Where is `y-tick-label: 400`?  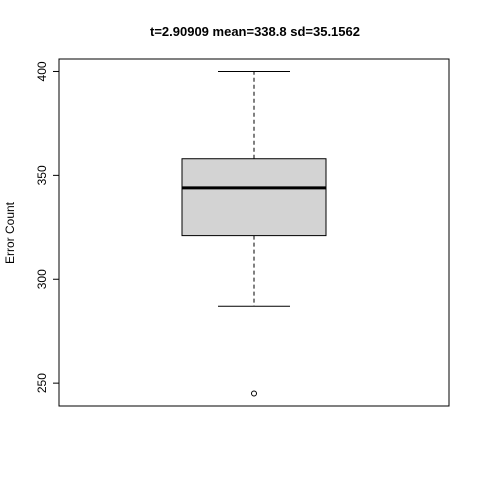
y-tick-label: 400 is located at coordinates (42, 71).